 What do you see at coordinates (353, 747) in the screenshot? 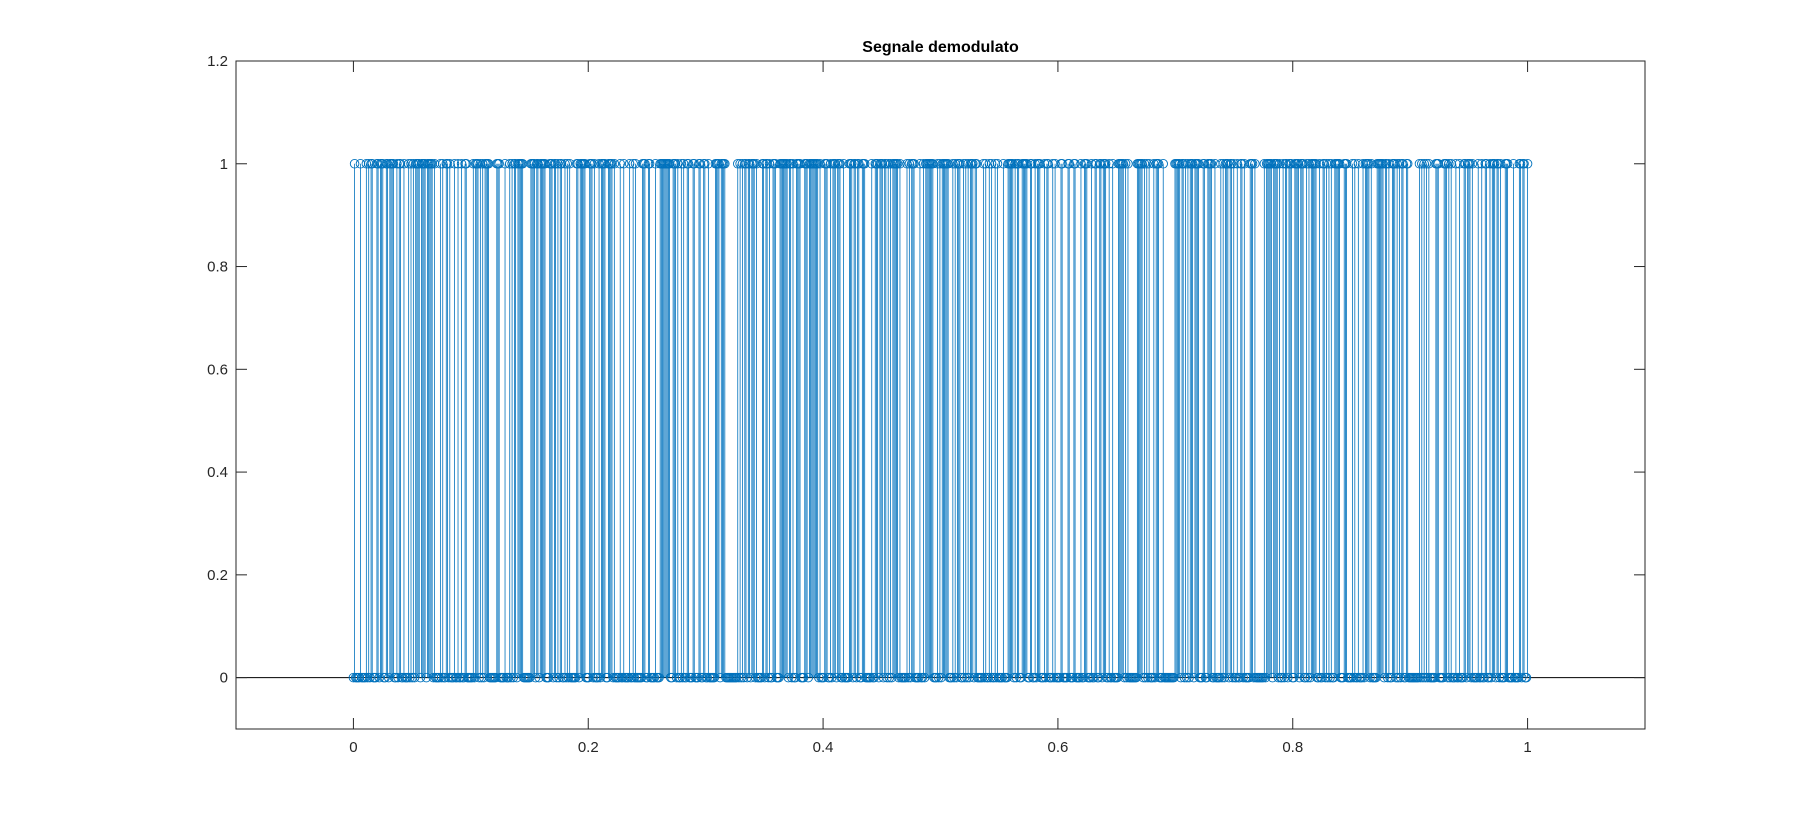
I see `x-tick-label: 0` at bounding box center [353, 747].